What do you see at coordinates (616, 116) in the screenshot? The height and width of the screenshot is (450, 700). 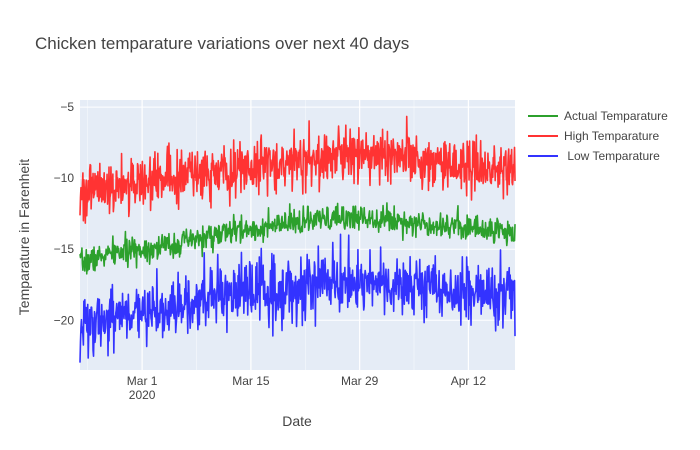 I see `legend-label-actual: Actual Temparature` at bounding box center [616, 116].